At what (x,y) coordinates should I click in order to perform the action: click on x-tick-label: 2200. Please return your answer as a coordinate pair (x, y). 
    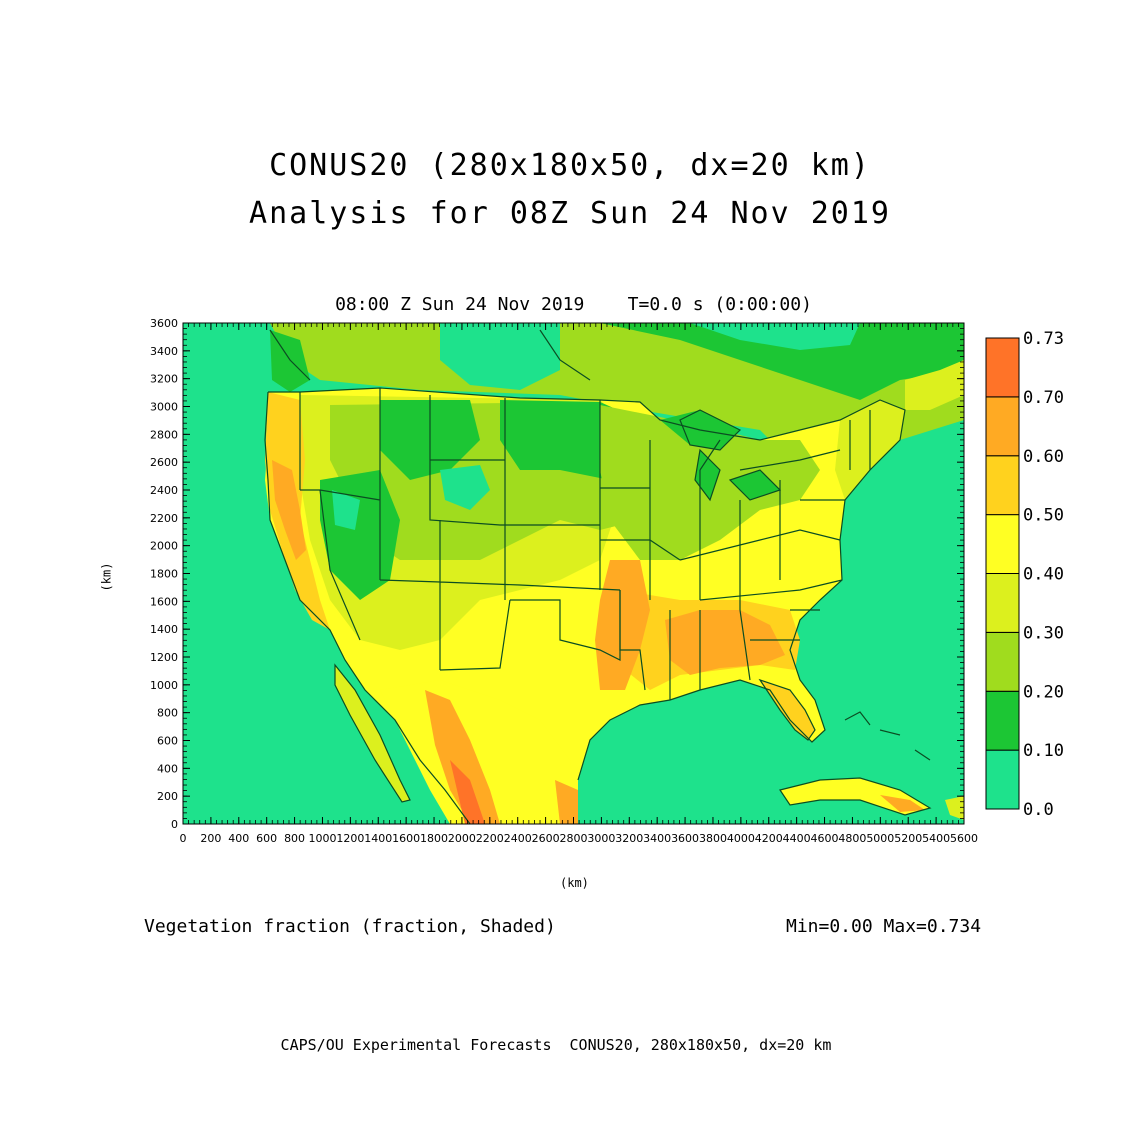
    Looking at the image, I should click on (490, 838).